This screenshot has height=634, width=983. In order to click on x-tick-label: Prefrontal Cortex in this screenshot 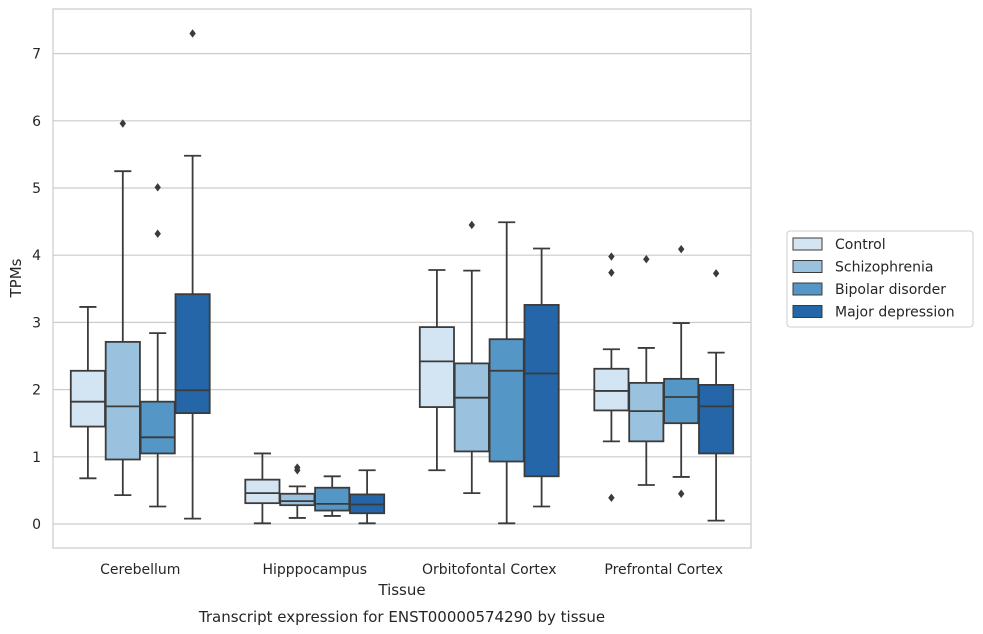, I will do `click(663, 570)`.